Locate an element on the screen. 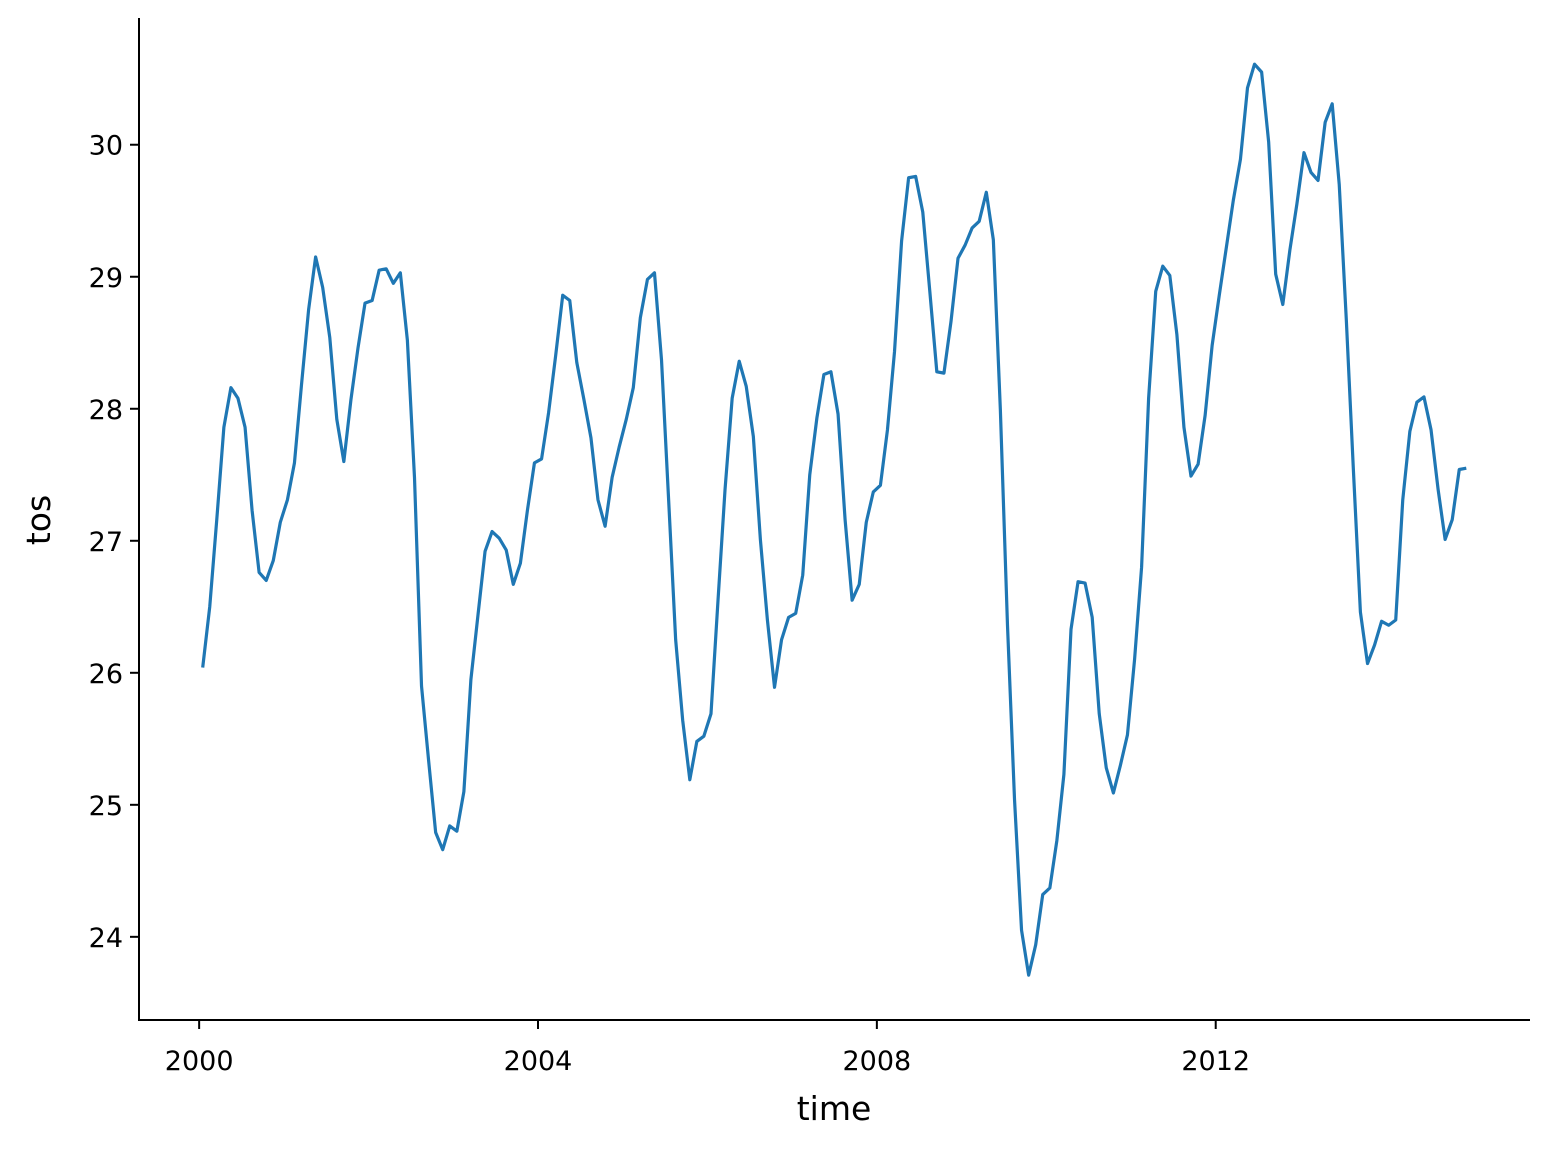 This screenshot has height=1149, width=1550. x-tick-label: 2012 is located at coordinates (1215, 1061).